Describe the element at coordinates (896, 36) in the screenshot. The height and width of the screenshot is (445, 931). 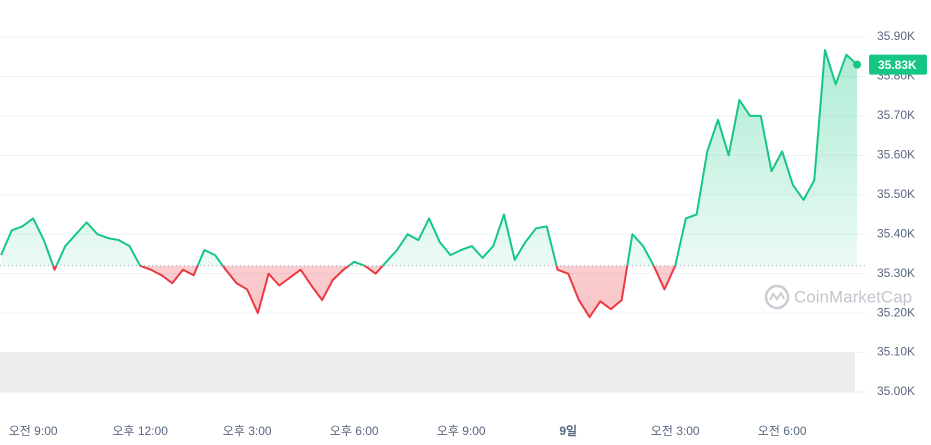
I see `y-tick-label: 35.90K` at that location.